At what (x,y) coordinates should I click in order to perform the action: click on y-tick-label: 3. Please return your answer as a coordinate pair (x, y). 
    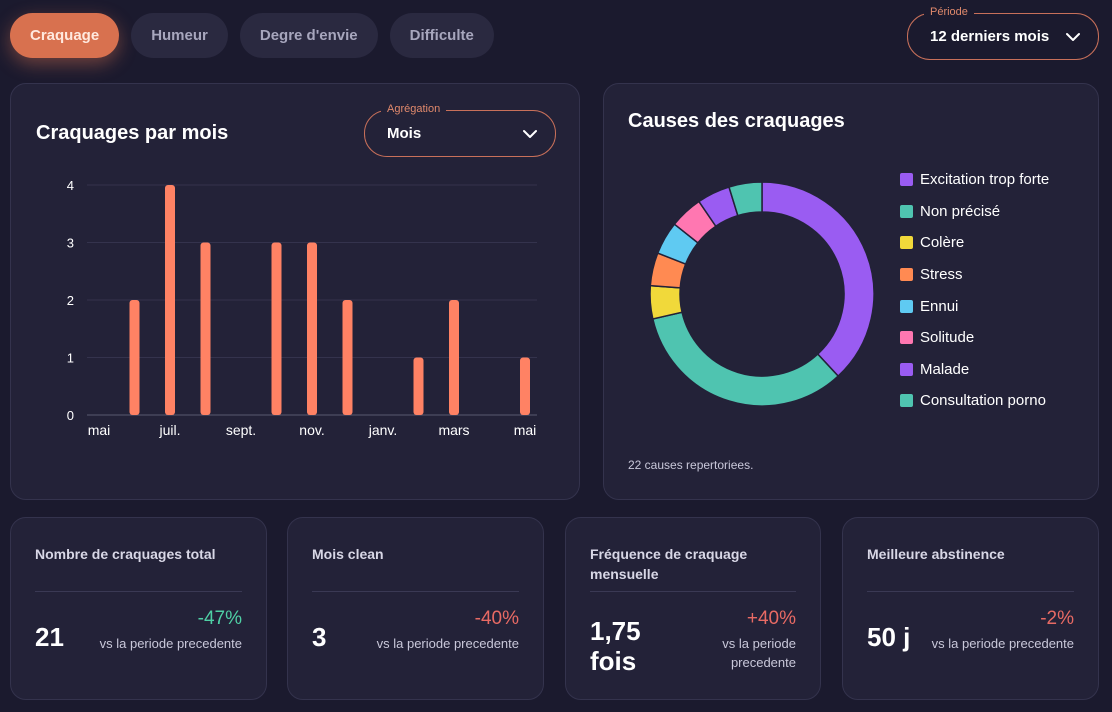
    Looking at the image, I should click on (70, 243).